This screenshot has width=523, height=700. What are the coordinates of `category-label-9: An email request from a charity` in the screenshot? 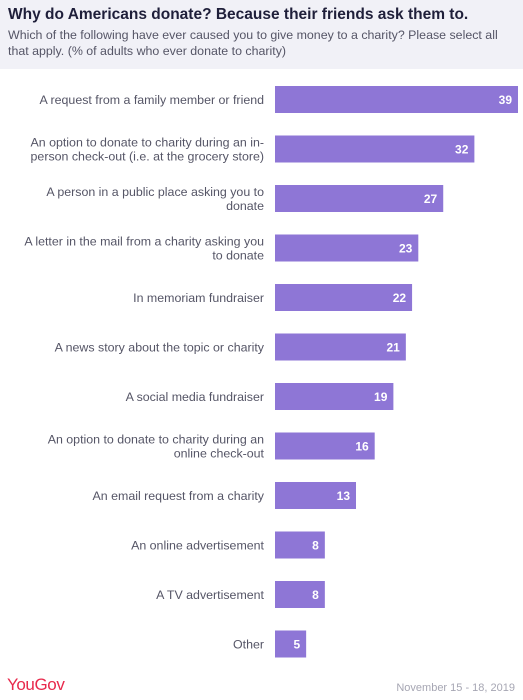 It's located at (179, 496).